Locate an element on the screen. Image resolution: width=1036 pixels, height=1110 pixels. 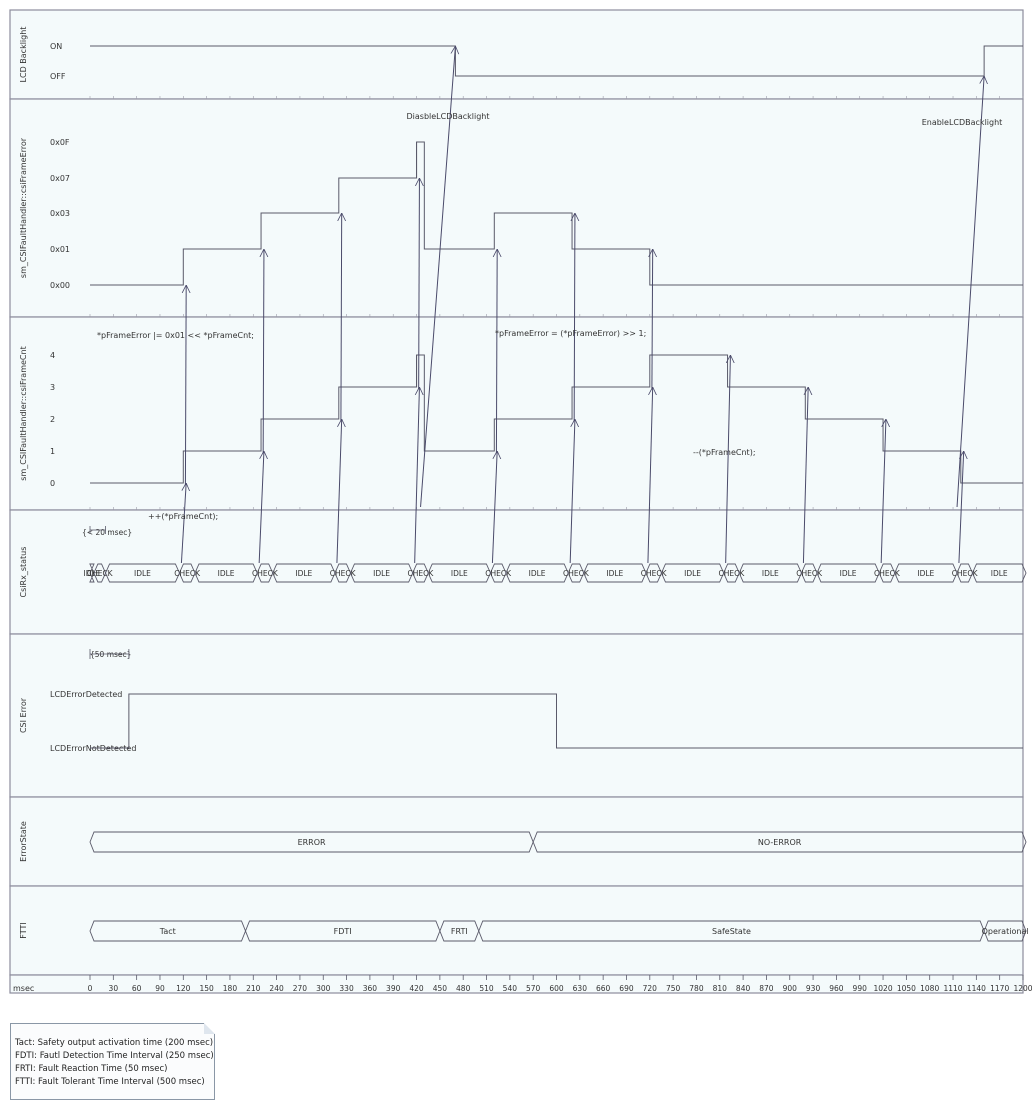
ftti-label: Operational is located at coordinates (1005, 931).